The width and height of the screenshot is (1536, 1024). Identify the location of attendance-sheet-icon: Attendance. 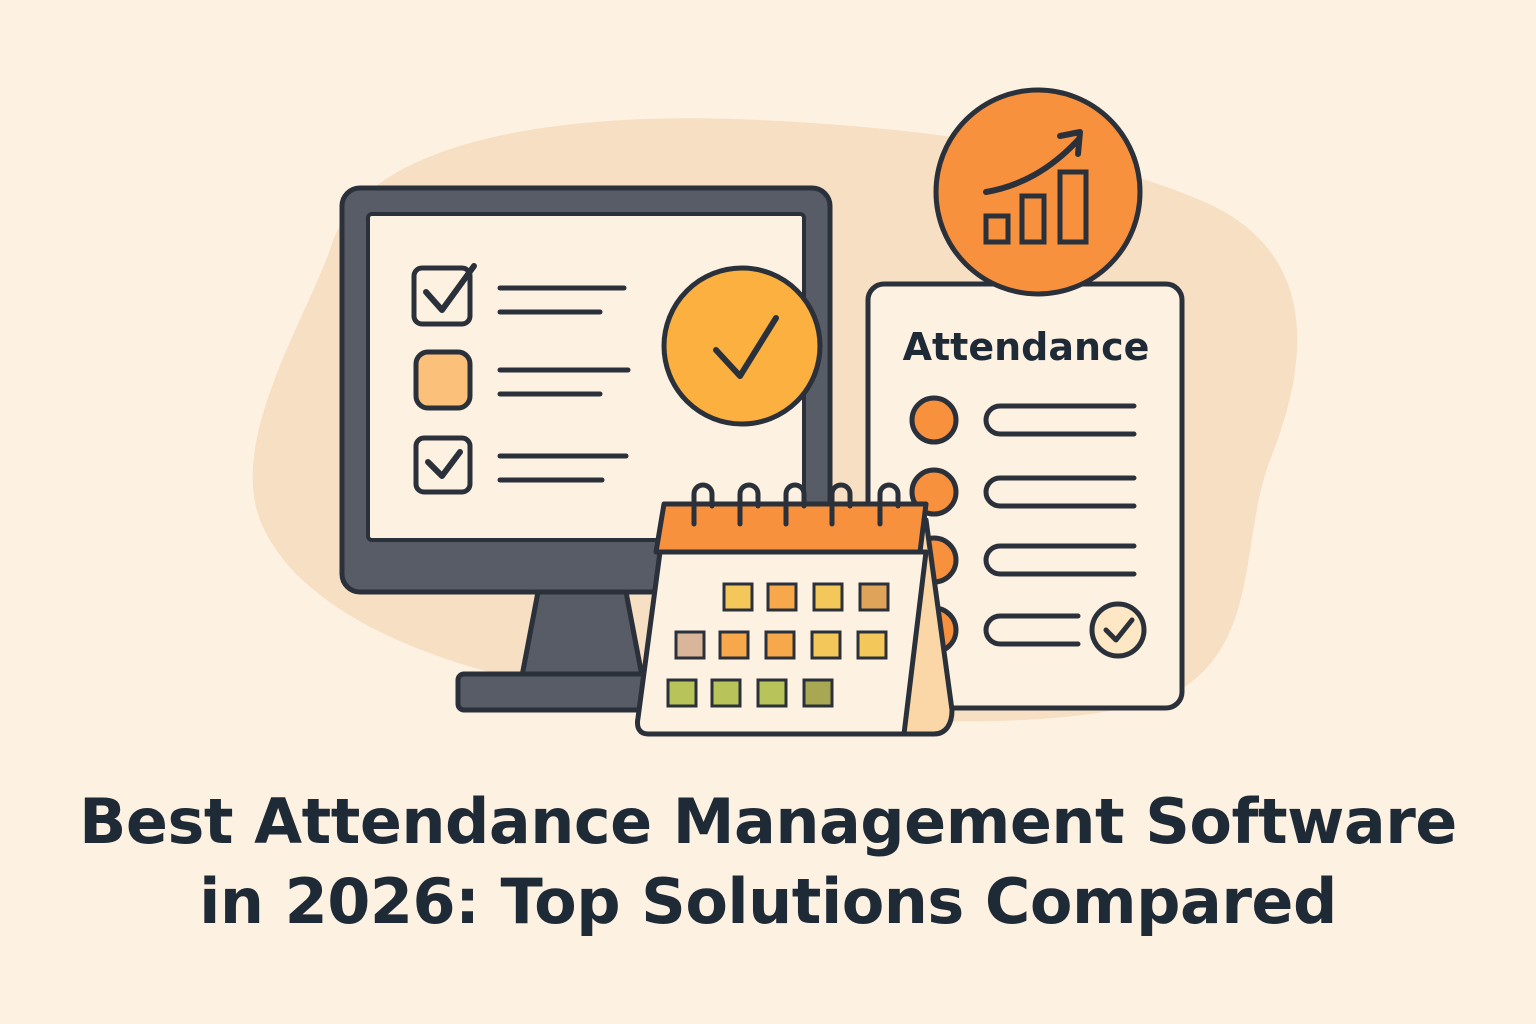
(1025, 496).